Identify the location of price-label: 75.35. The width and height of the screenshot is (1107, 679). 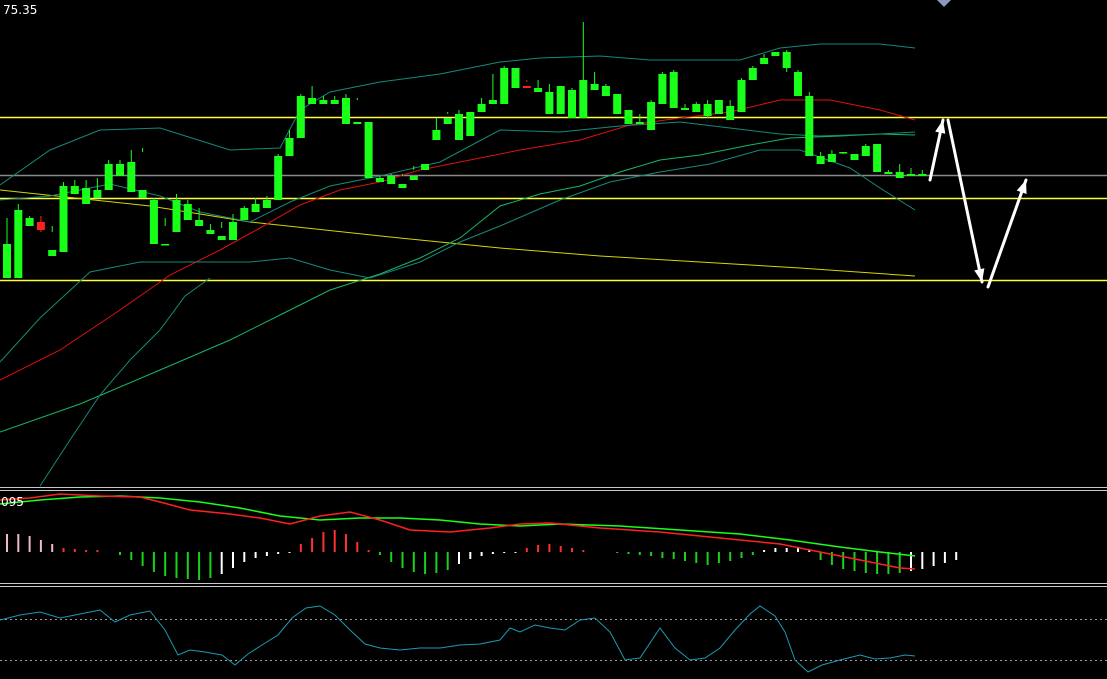
(20, 10).